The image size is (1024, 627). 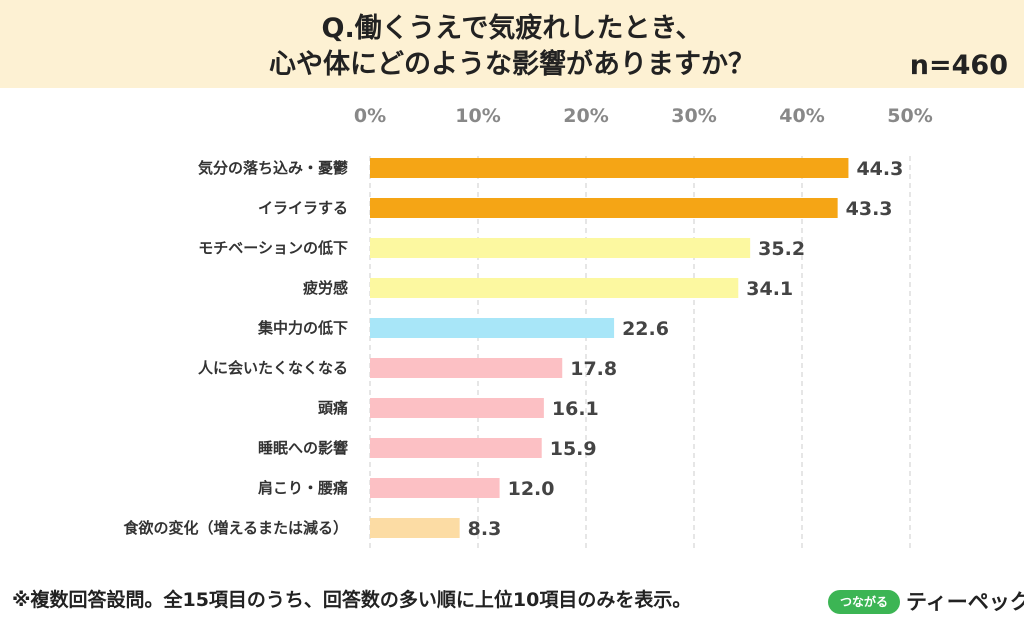 I want to click on category-label: 気分の落ち込み・憂鬱, so click(x=273, y=168).